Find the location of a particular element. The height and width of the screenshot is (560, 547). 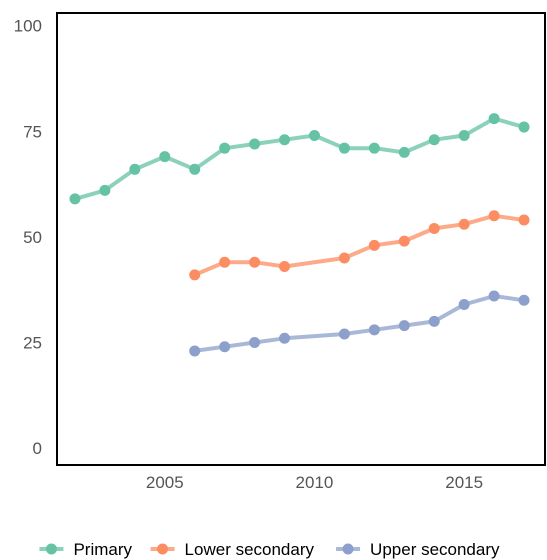

legend-item-lower-secondary: Lower secondary is located at coordinates (232, 549).